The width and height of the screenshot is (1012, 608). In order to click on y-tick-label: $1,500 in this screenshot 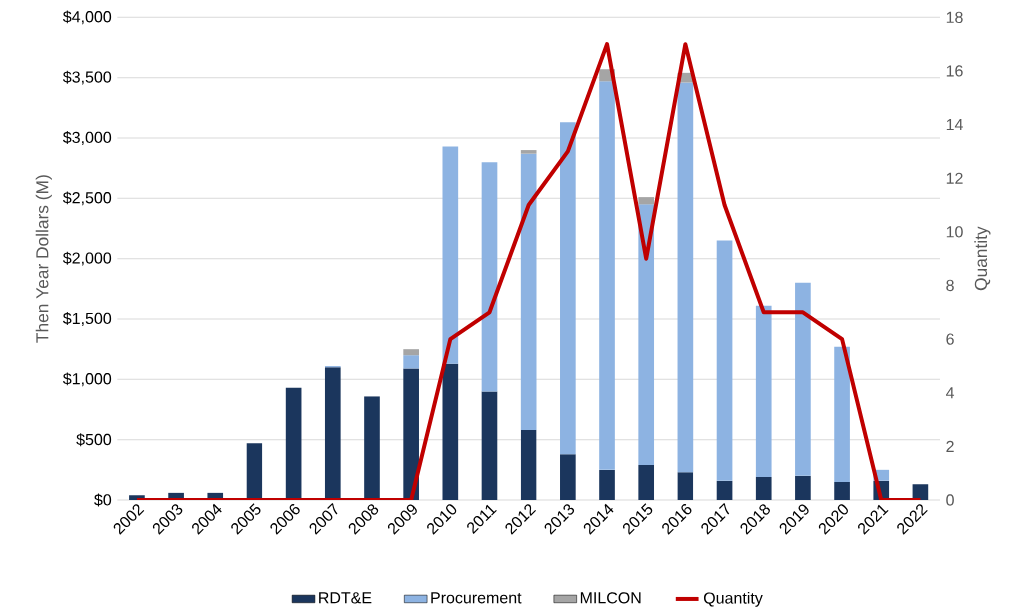, I will do `click(87, 319)`.